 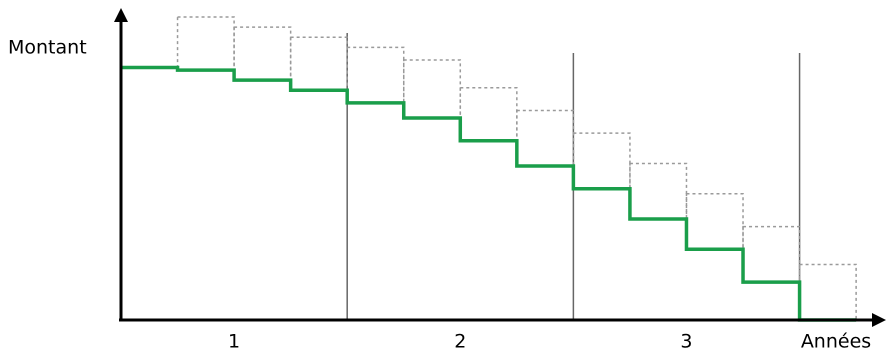 What do you see at coordinates (686, 342) in the screenshot?
I see `x-tick-label: 3` at bounding box center [686, 342].